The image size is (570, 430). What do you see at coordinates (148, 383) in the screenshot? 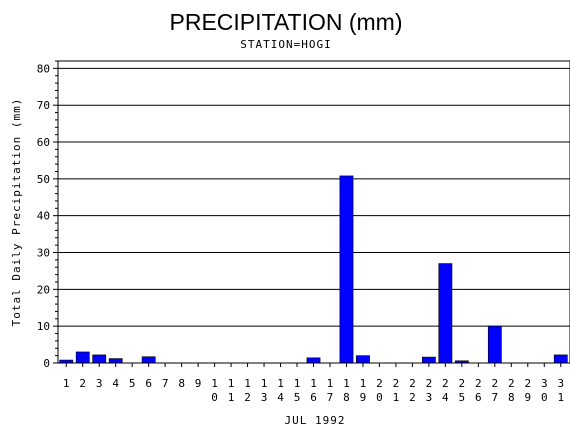
I see `x-tick-label: 6` at bounding box center [148, 383].